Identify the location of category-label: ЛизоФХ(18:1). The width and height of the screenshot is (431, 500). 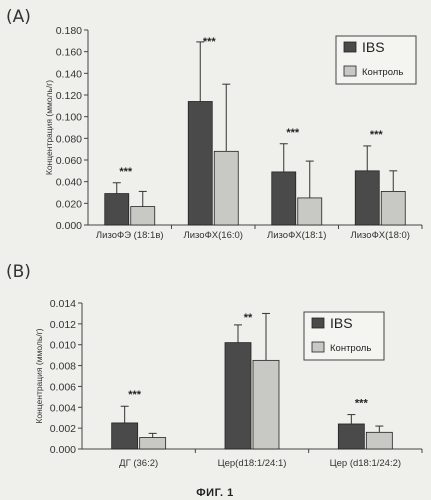
(296, 235).